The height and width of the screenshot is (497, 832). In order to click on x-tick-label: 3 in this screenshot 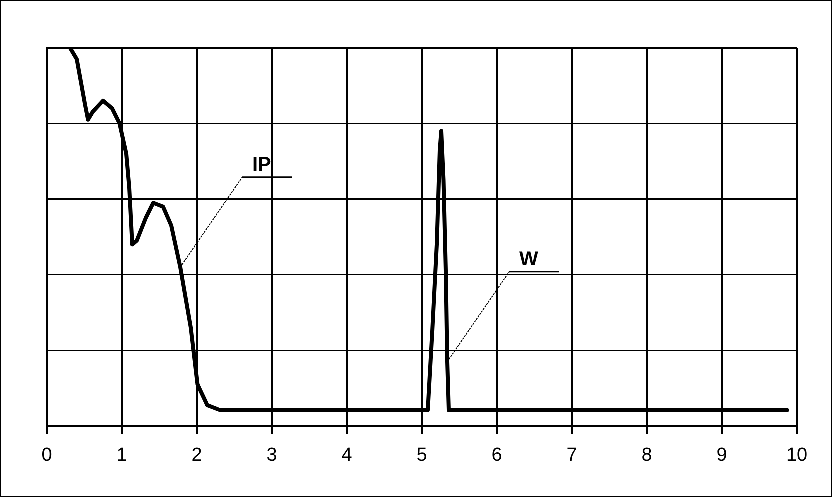, I will do `click(272, 455)`.